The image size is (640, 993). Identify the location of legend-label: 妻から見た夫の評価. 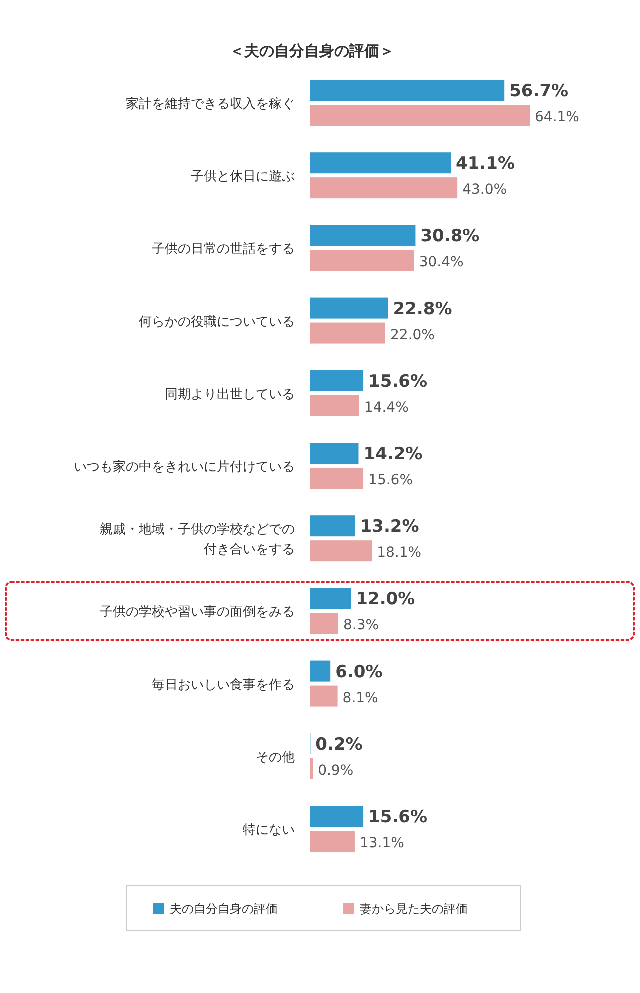
(414, 909).